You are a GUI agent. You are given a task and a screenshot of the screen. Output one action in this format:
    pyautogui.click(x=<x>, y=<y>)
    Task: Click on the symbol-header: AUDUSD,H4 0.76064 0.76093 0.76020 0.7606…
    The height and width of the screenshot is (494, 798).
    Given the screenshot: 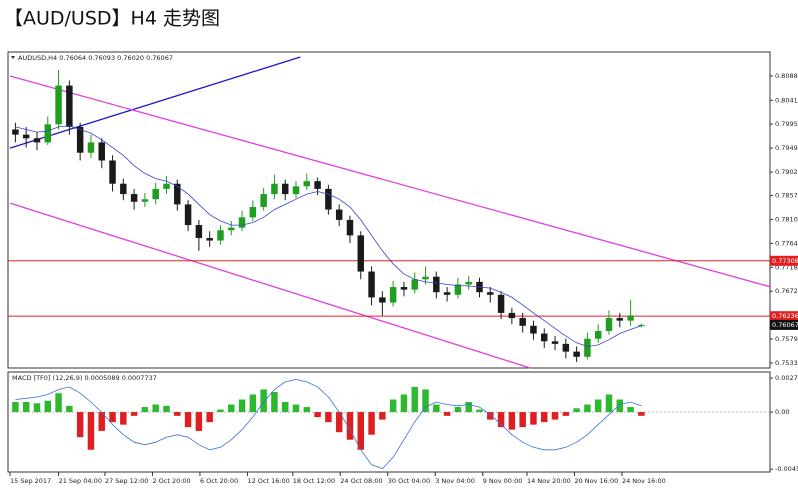 What is the action you would take?
    pyautogui.click(x=95, y=58)
    